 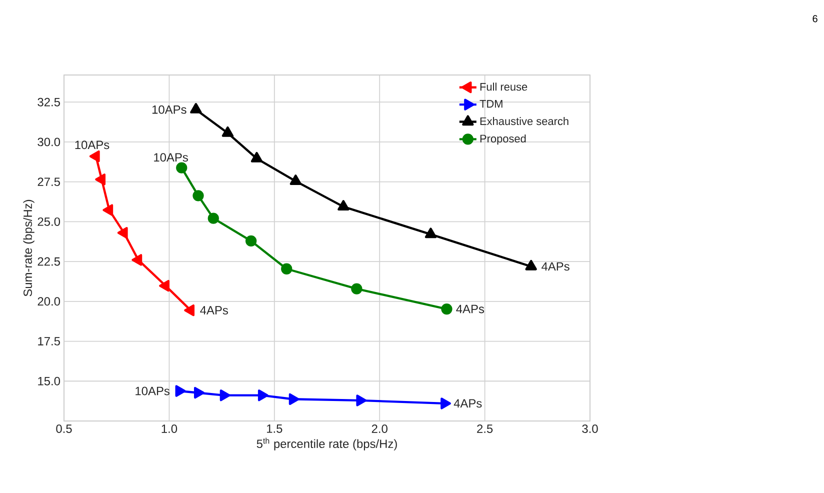 I want to click on y-tick-label: 17.5, so click(x=49, y=341).